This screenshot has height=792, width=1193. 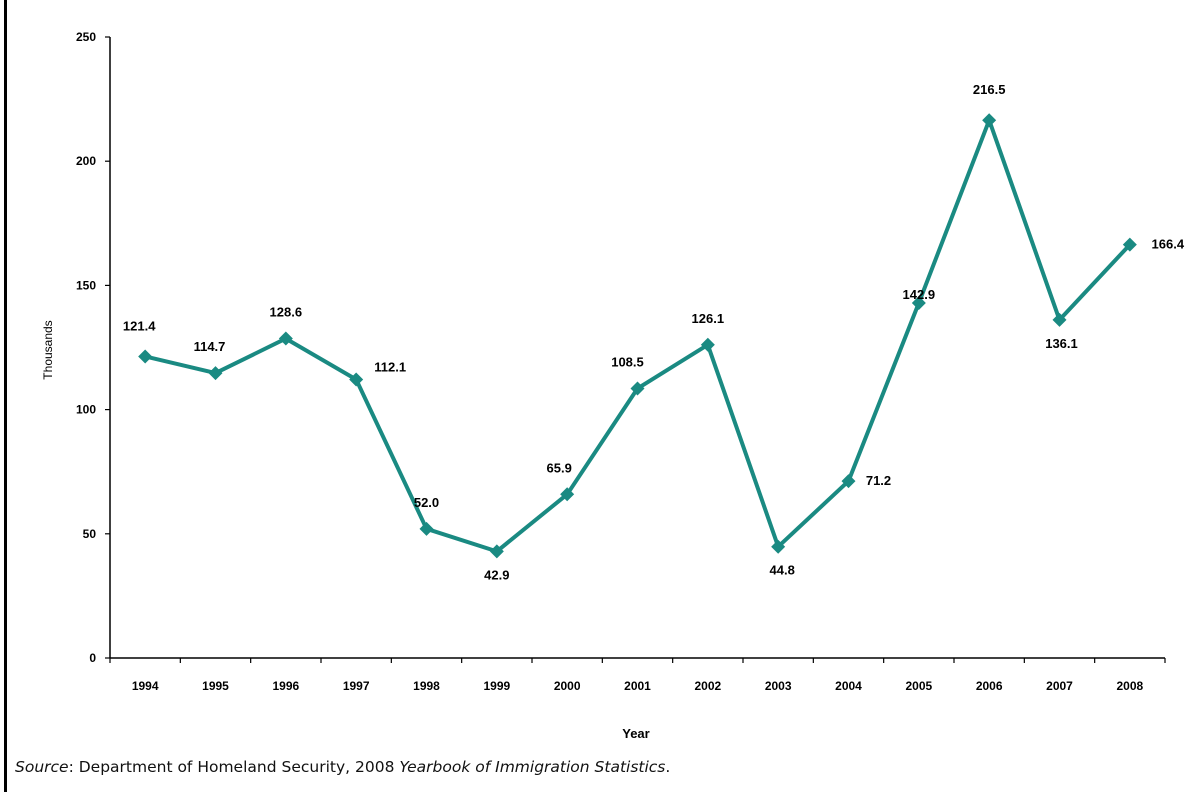 I want to click on data-label: 71.2, so click(x=878, y=480).